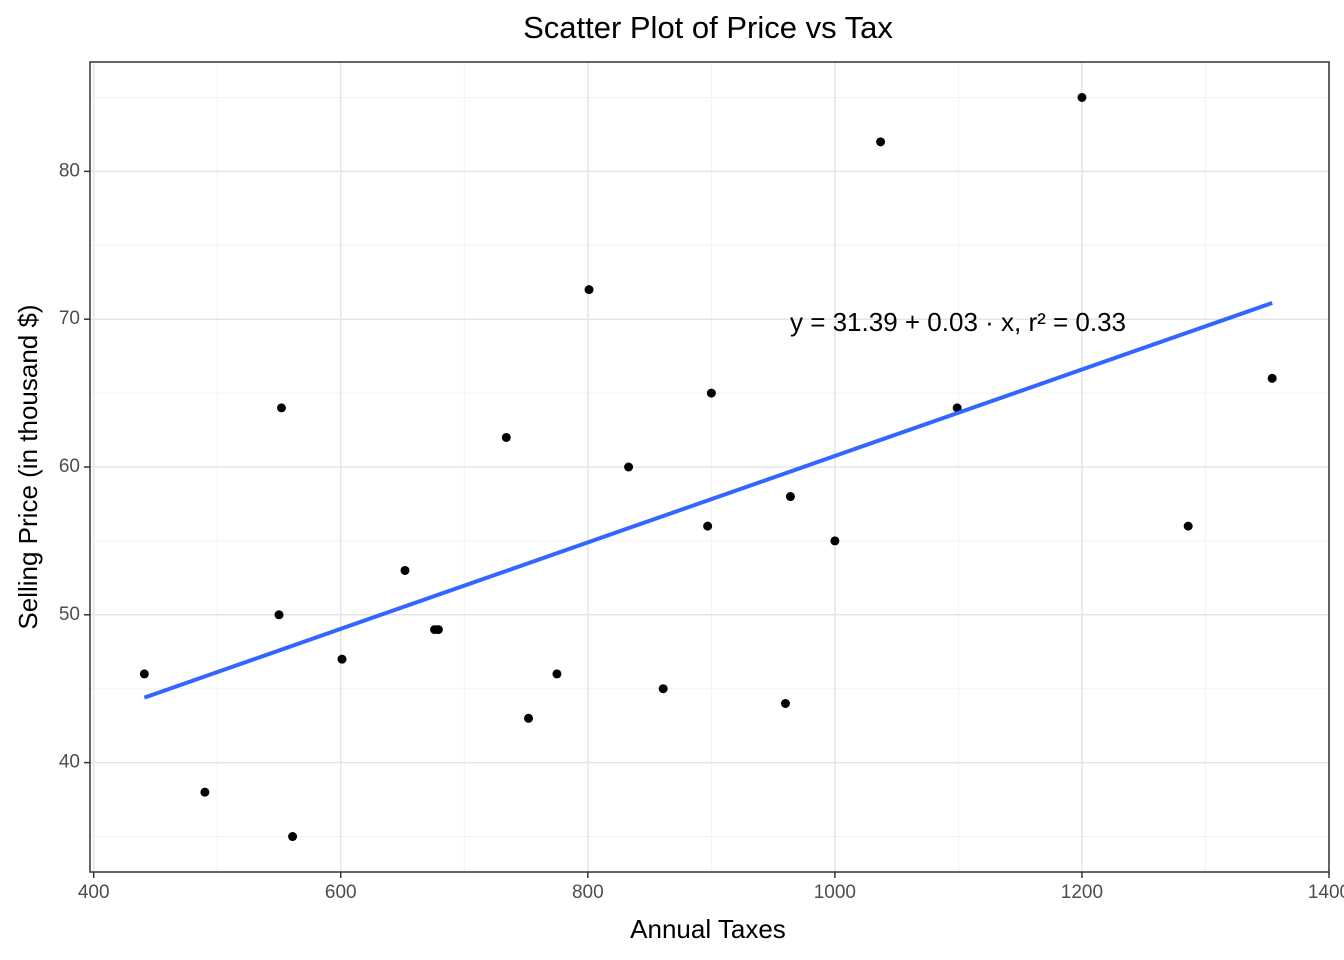  Describe the element at coordinates (1326, 892) in the screenshot. I see `x-tick-label: 1400` at that location.